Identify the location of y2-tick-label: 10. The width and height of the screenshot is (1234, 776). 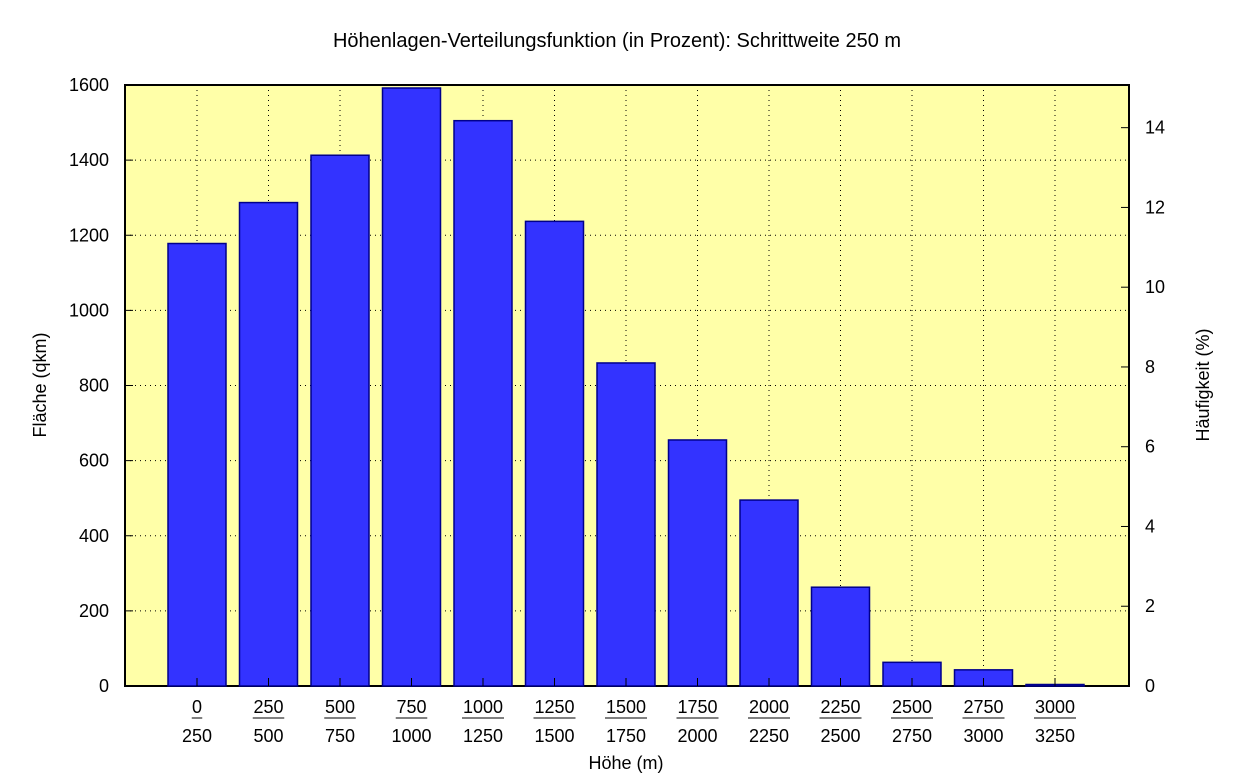
(1155, 287).